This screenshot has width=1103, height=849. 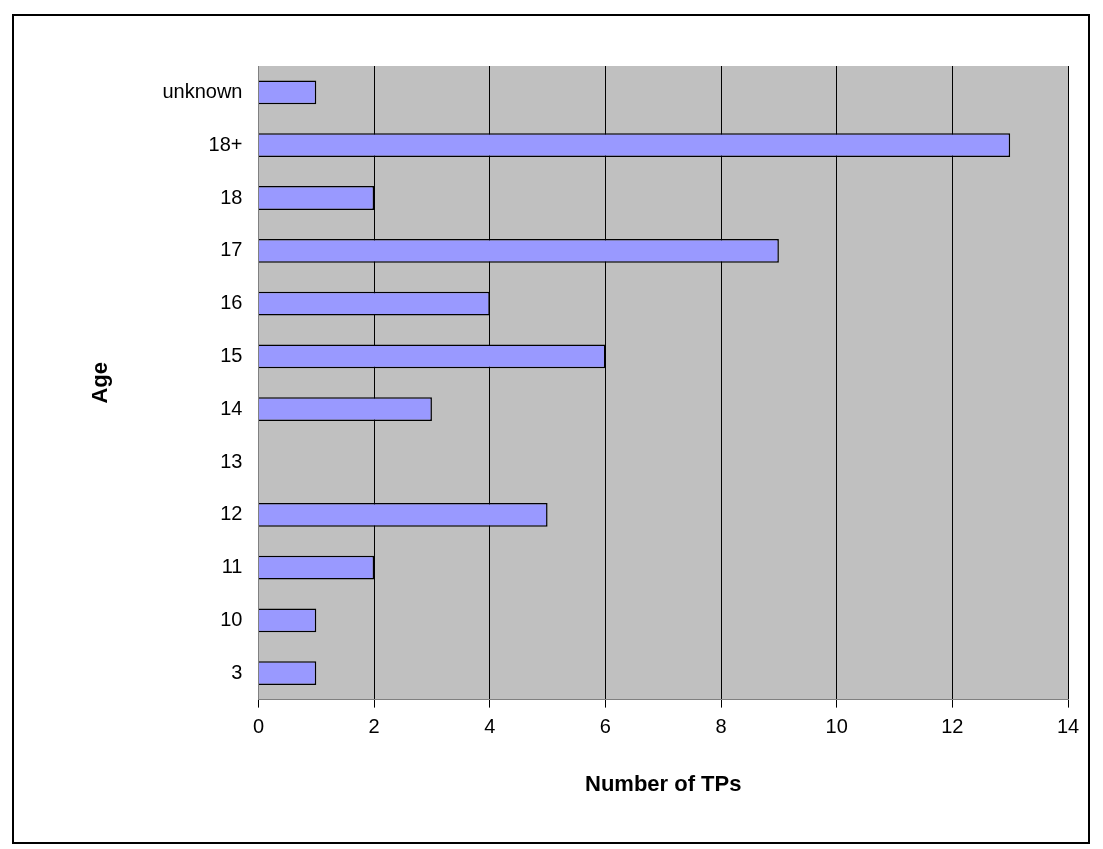 I want to click on x-tick-label: 12, so click(x=952, y=726).